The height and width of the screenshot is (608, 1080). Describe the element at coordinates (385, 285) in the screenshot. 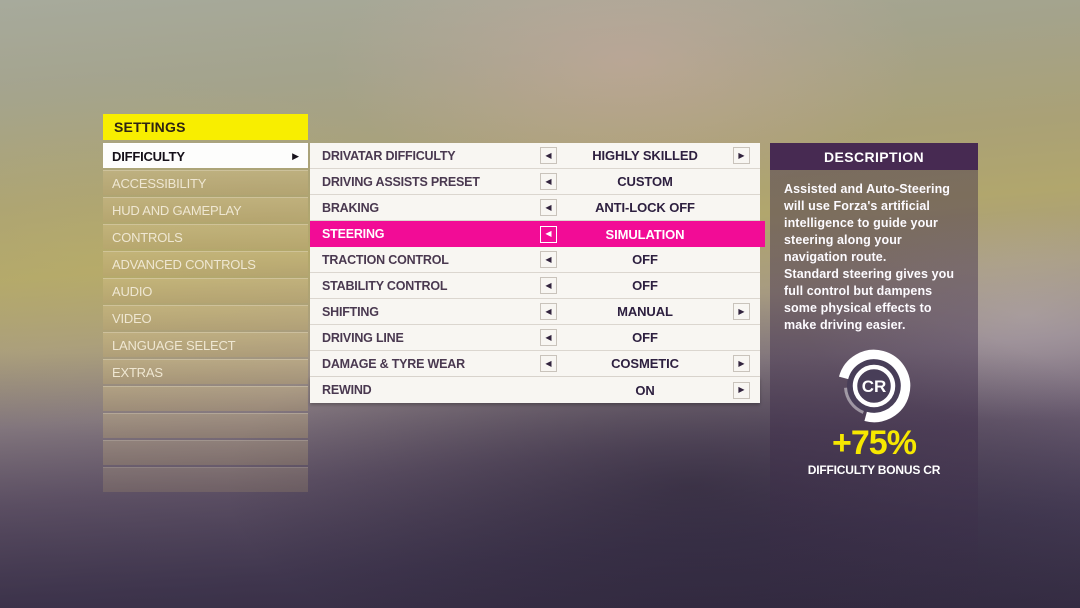

I see `setting-label: STABILITY CONTROL` at that location.